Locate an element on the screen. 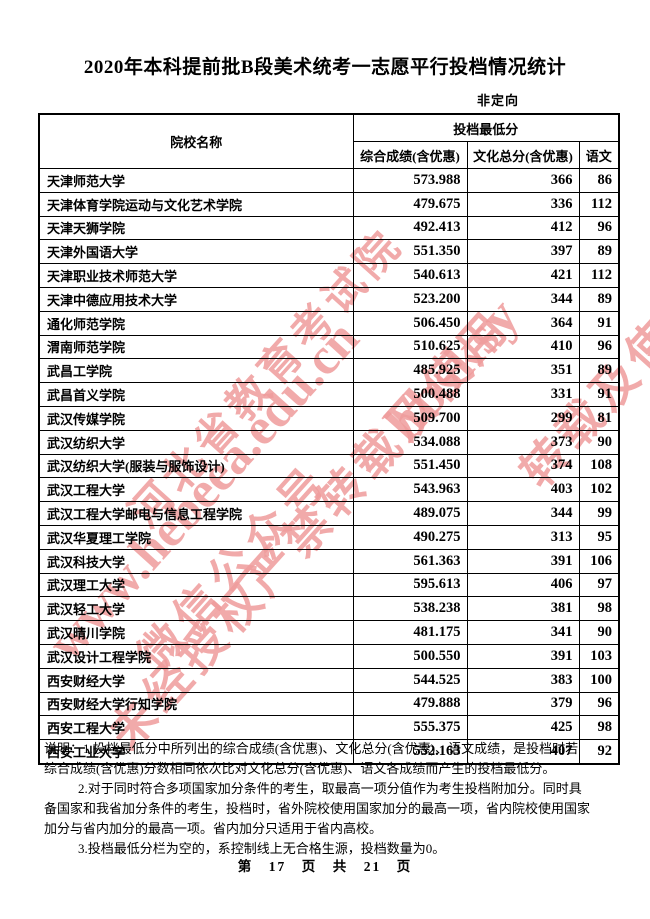 This screenshot has width=650, height=919. table-row: 西安工业大学 552.163 407 92 is located at coordinates (329, 752).